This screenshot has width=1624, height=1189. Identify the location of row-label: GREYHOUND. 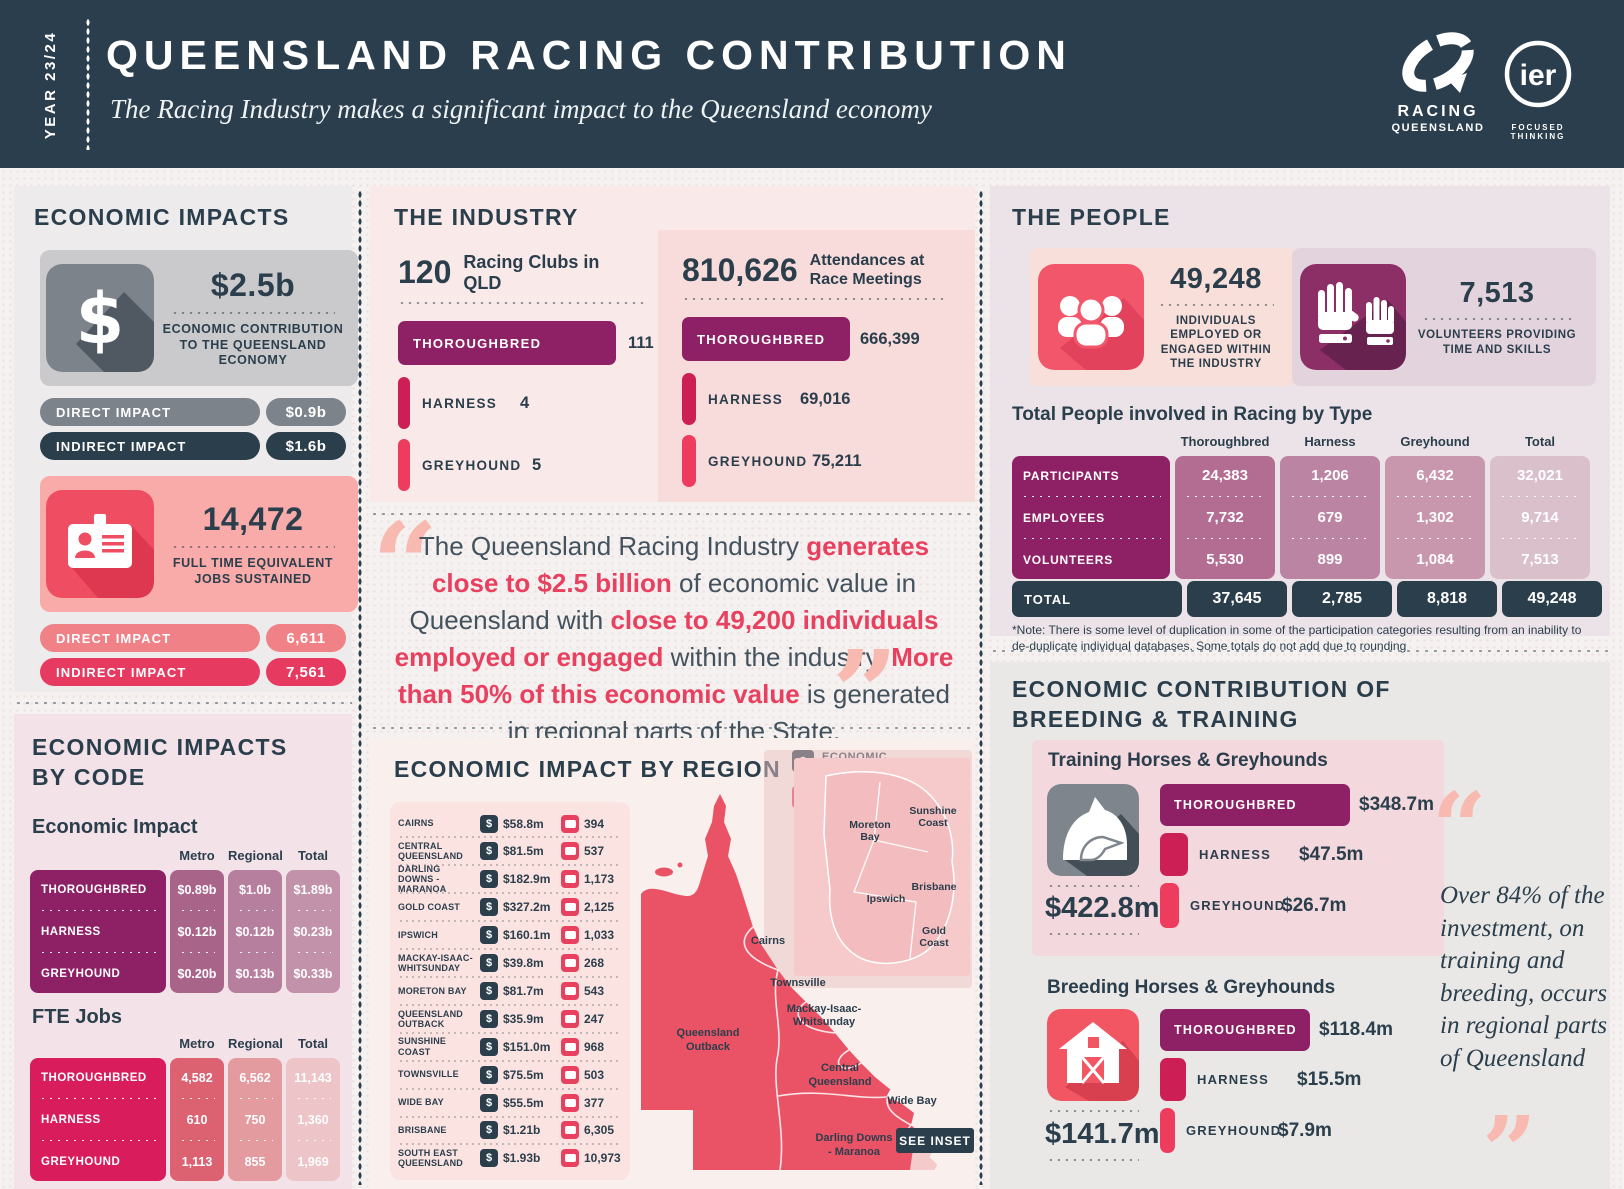
(81, 1161).